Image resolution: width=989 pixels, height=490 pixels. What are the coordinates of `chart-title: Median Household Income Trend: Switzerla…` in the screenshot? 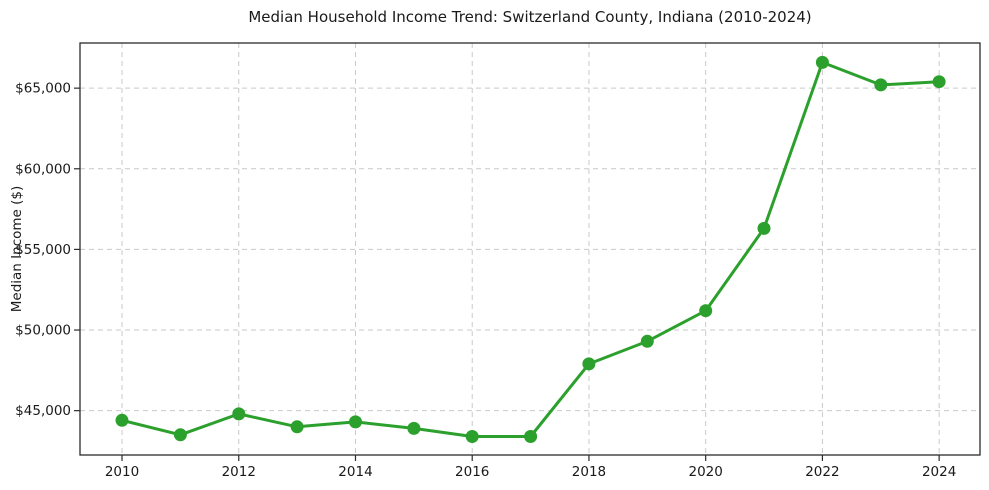 It's located at (530, 17).